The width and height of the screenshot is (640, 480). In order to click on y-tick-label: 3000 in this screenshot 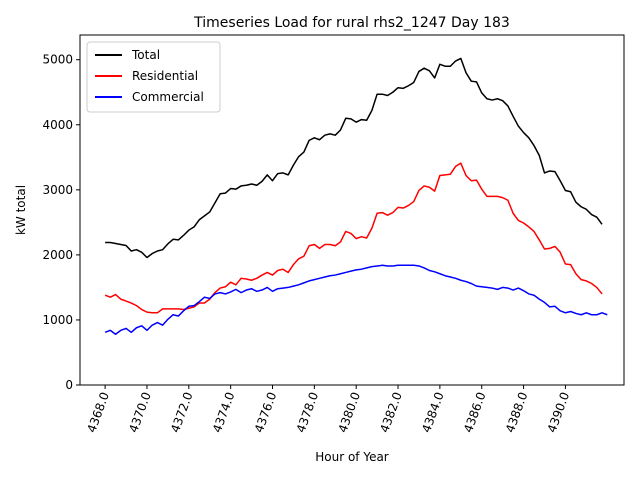, I will do `click(57, 190)`.